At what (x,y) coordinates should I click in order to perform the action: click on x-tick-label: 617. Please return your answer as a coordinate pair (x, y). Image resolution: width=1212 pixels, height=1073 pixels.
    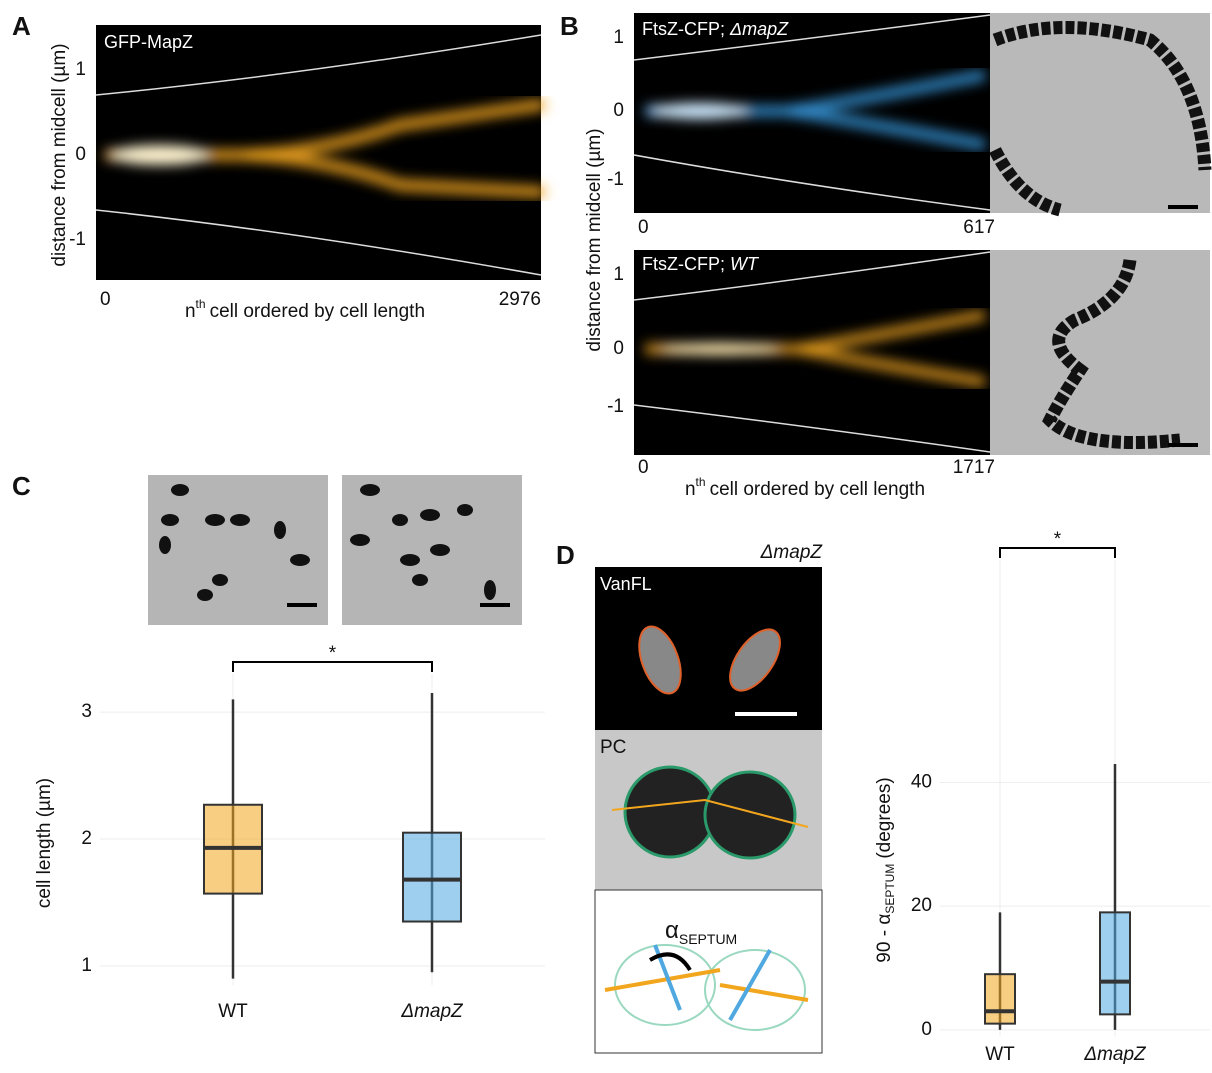
    Looking at the image, I should click on (979, 227).